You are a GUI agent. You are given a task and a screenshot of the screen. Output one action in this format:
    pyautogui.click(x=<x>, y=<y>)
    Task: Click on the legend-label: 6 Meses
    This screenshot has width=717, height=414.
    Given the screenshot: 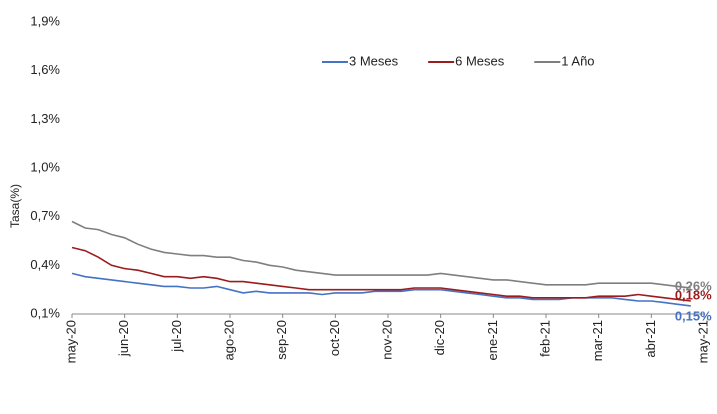 What is the action you would take?
    pyautogui.click(x=480, y=60)
    